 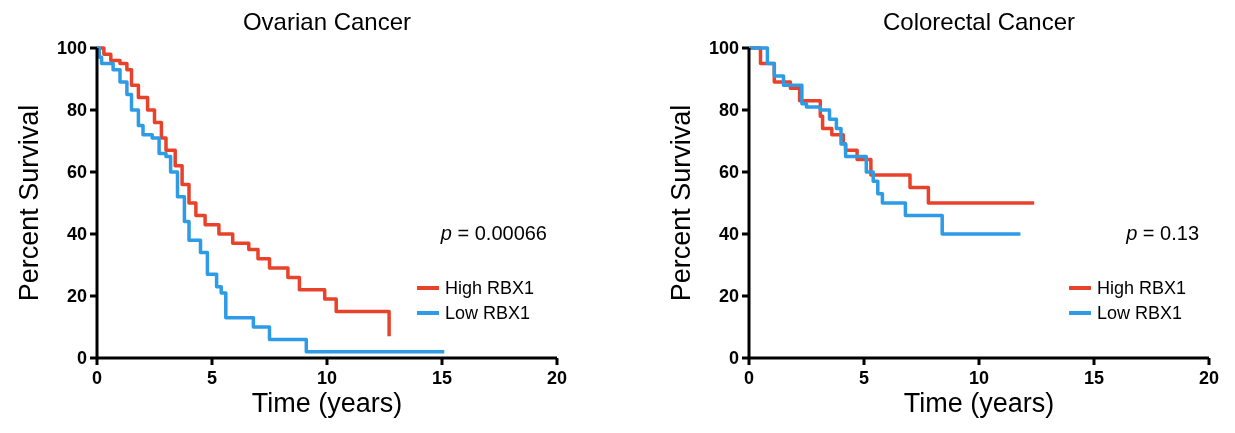 What do you see at coordinates (979, 21) in the screenshot?
I see `chart-title: Colorectal Cancer` at bounding box center [979, 21].